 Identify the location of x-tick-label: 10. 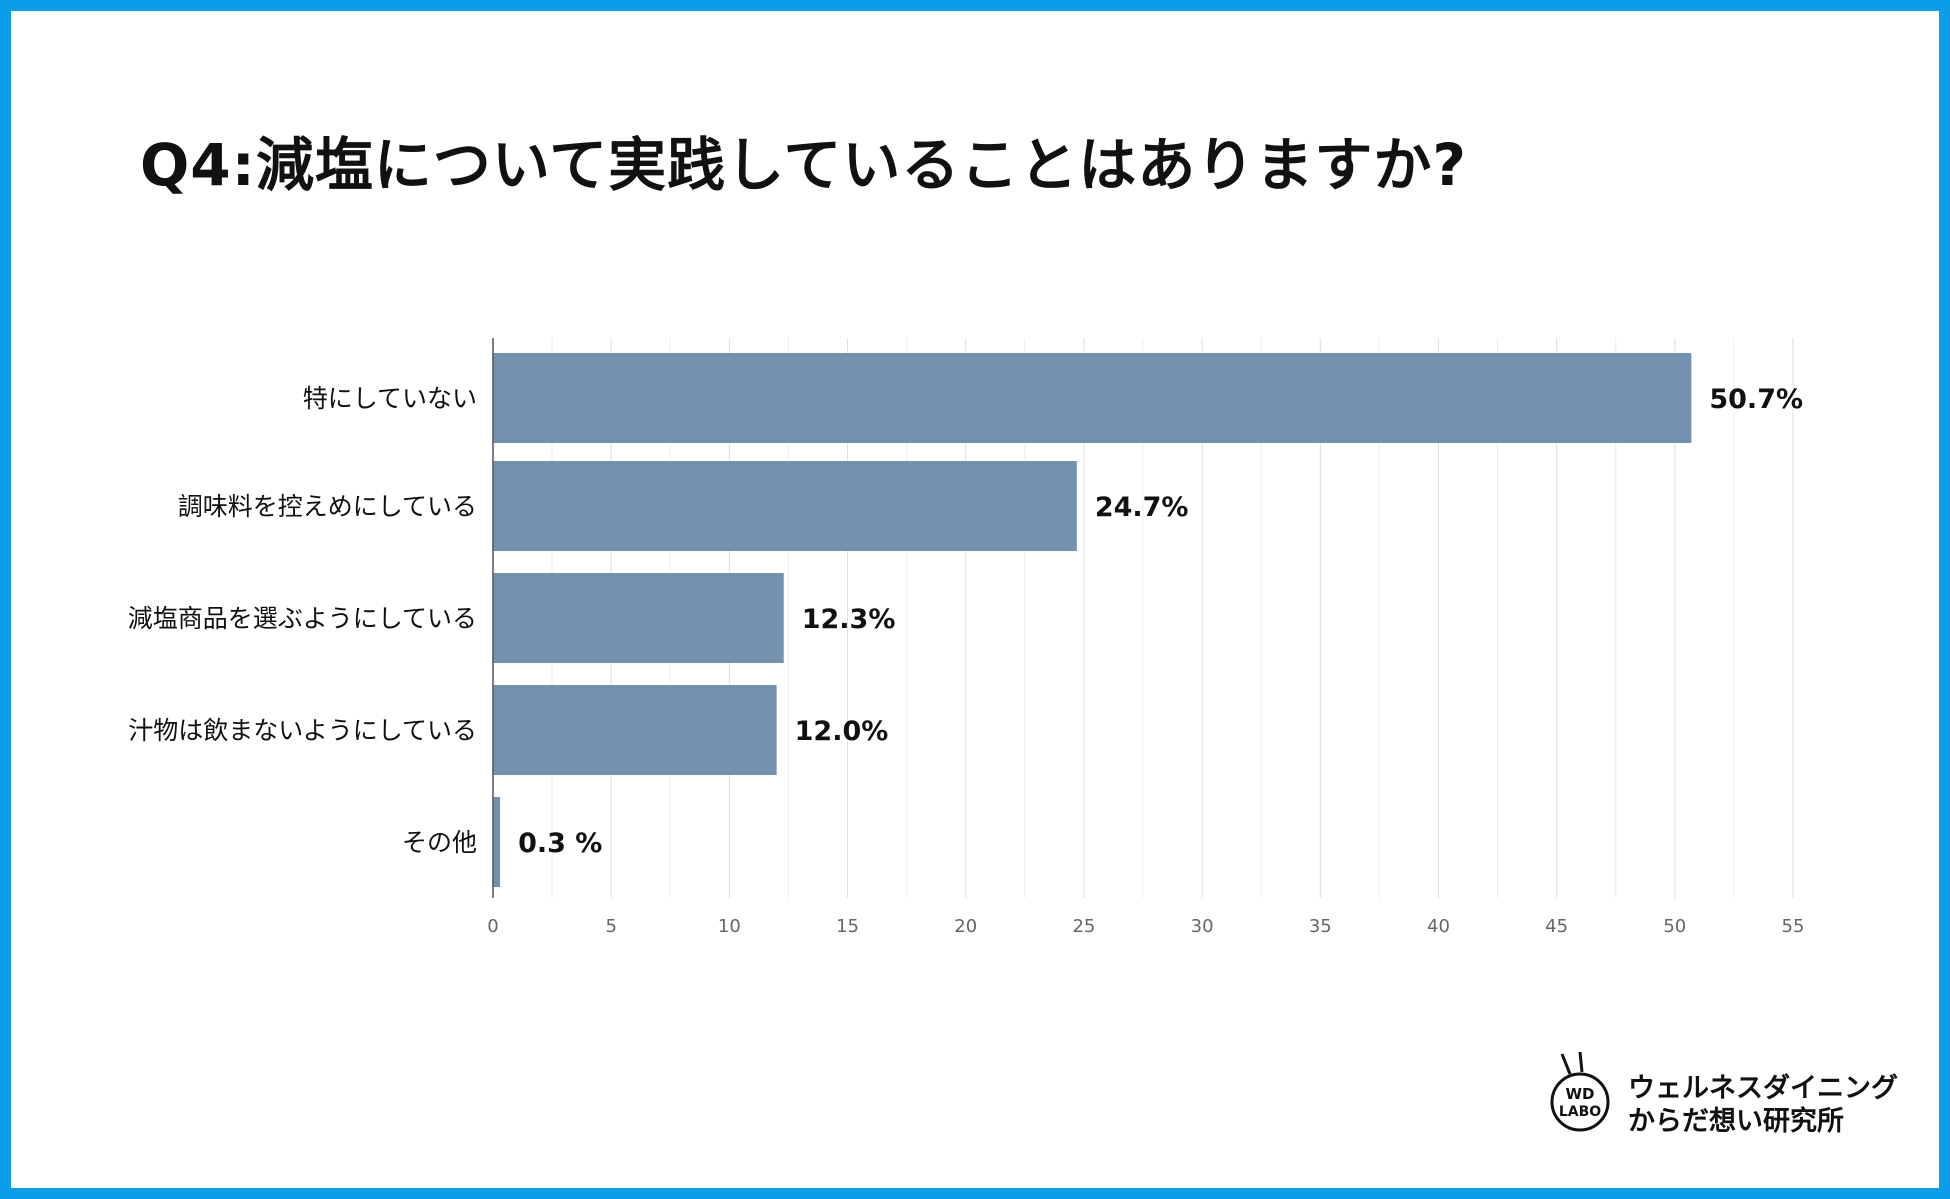
(729, 926).